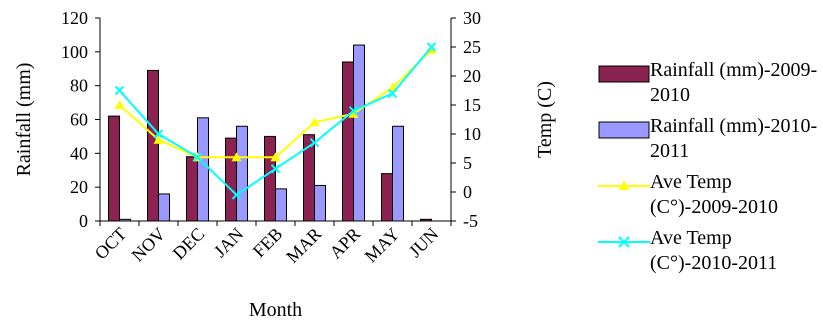 Image resolution: width=823 pixels, height=325 pixels. Describe the element at coordinates (320, 203) in the screenshot. I see `bar-rain-2010-mar` at that location.